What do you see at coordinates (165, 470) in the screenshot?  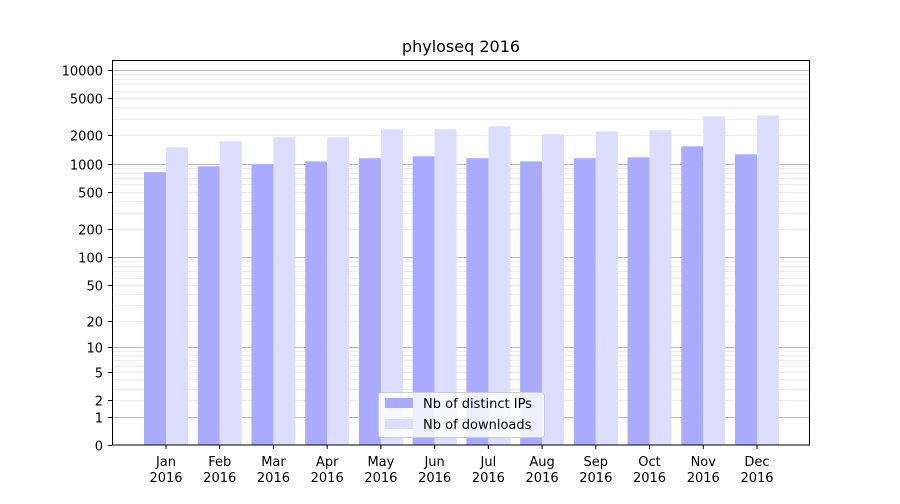 I see `x-tick-label: Jan 2016` at bounding box center [165, 470].